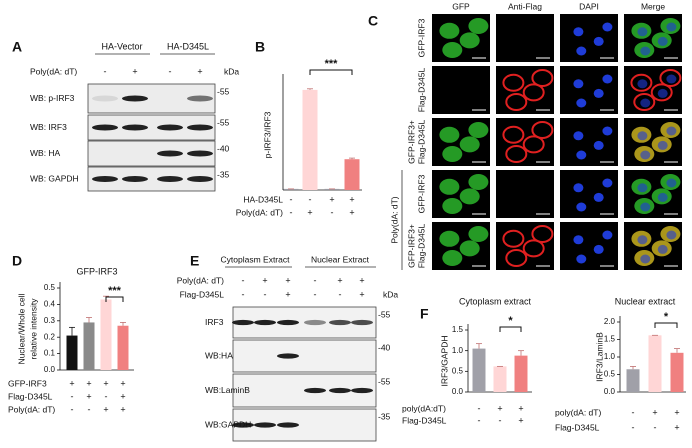  Describe the element at coordinates (188, 46) in the screenshot. I see `group-label: HA-D345L` at that location.